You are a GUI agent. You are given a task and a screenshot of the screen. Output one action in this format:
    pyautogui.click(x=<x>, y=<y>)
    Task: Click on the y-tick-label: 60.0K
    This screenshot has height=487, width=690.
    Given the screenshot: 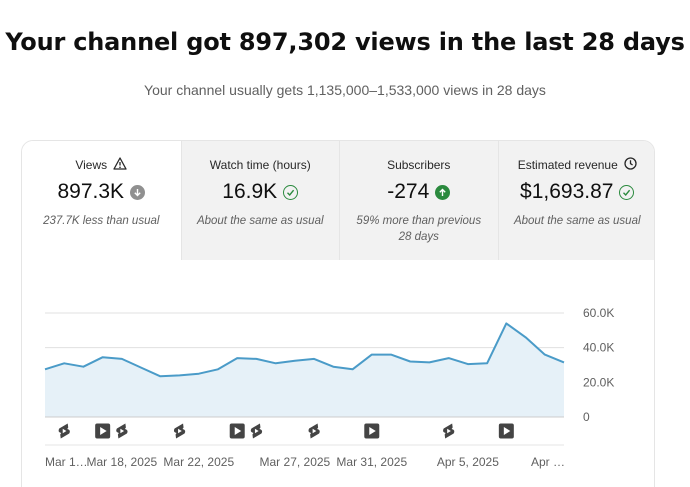 What is the action you would take?
    pyautogui.click(x=598, y=313)
    